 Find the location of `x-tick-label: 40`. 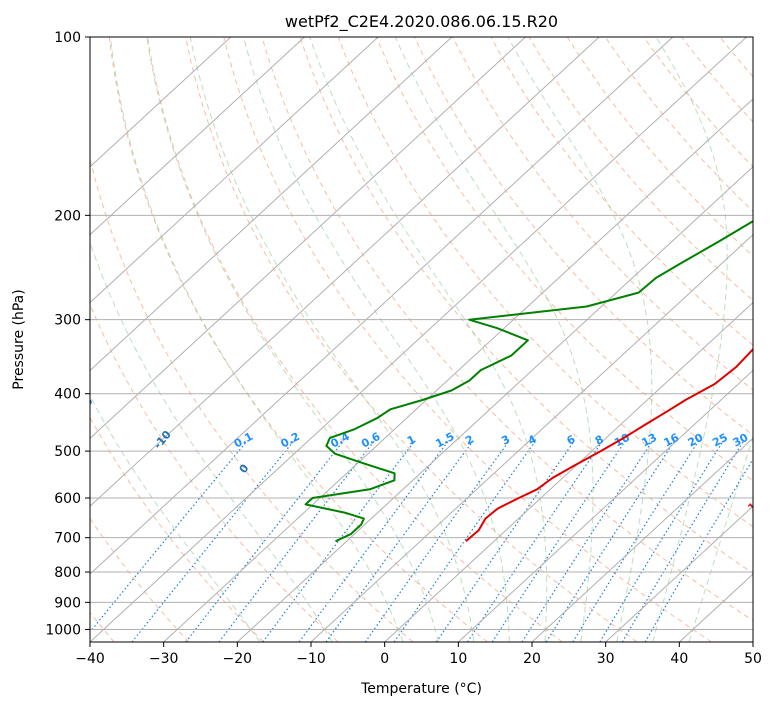

x-tick-label: 40 is located at coordinates (679, 659).